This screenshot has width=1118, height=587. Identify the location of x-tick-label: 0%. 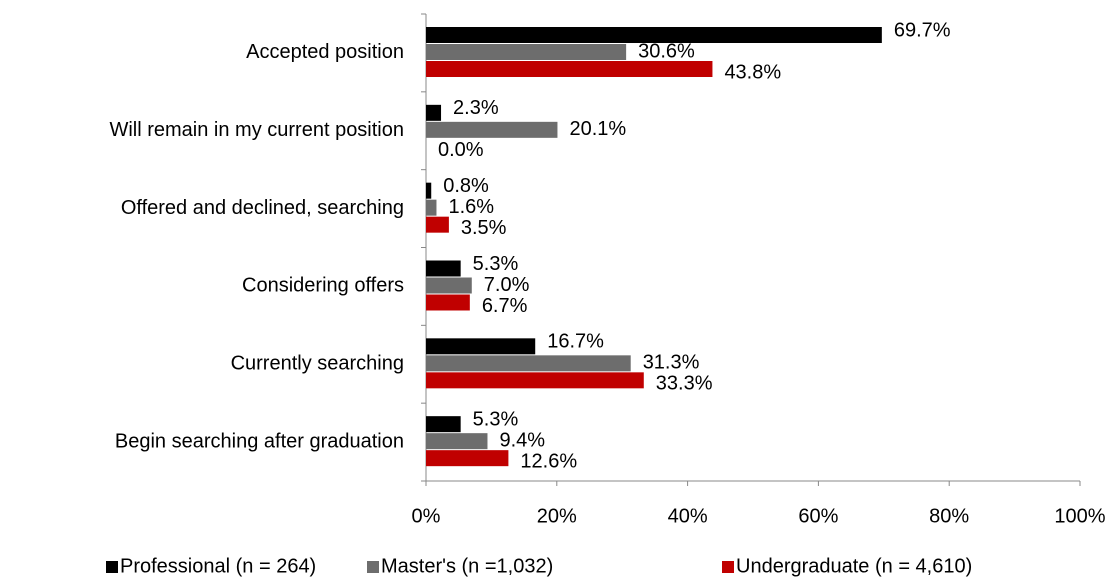
(426, 516).